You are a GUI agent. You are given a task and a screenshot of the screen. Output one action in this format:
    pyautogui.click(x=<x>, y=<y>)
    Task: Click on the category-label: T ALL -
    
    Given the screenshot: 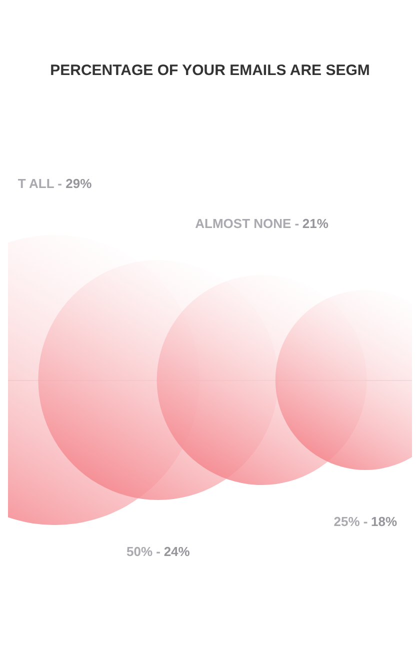 What is the action you would take?
    pyautogui.click(x=40, y=183)
    